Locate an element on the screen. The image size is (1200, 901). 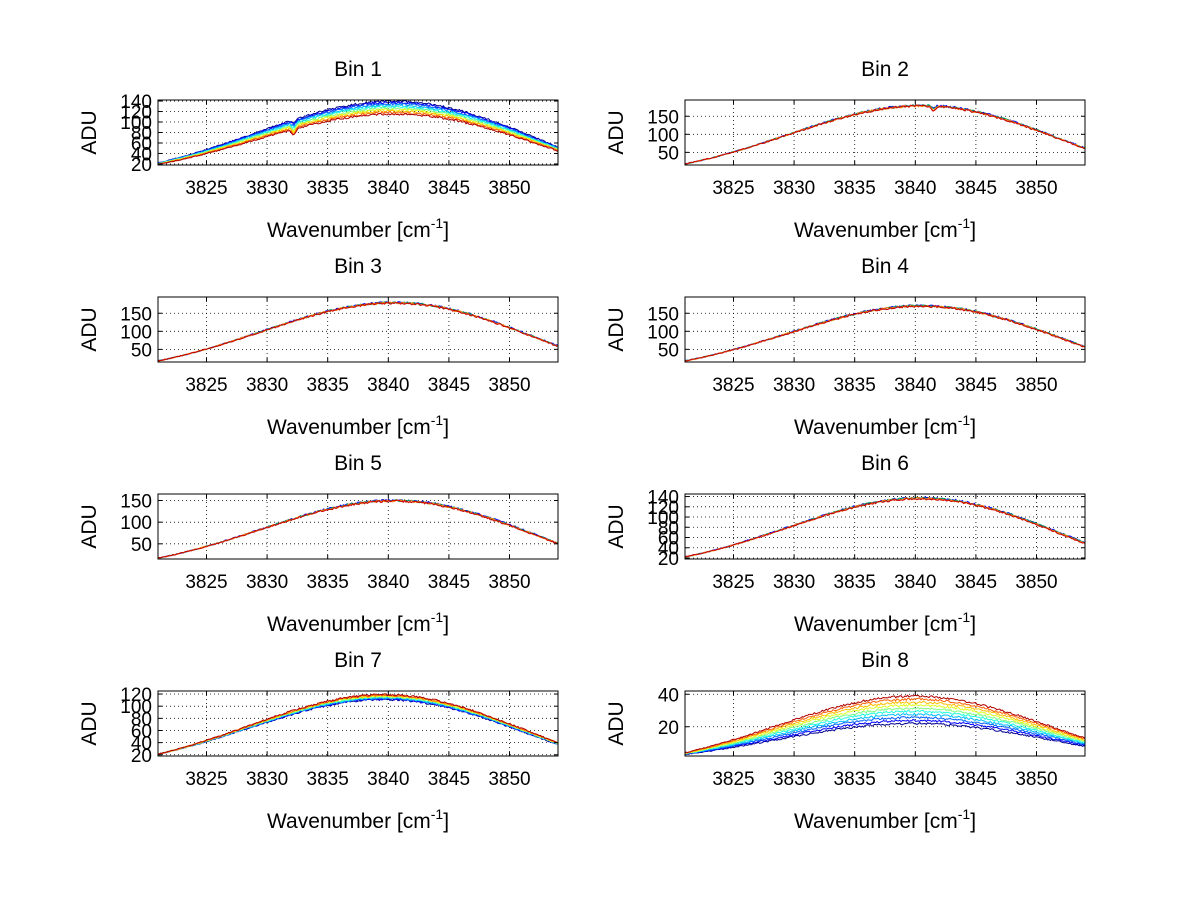
y-tick-label: 20 is located at coordinates (141, 165).